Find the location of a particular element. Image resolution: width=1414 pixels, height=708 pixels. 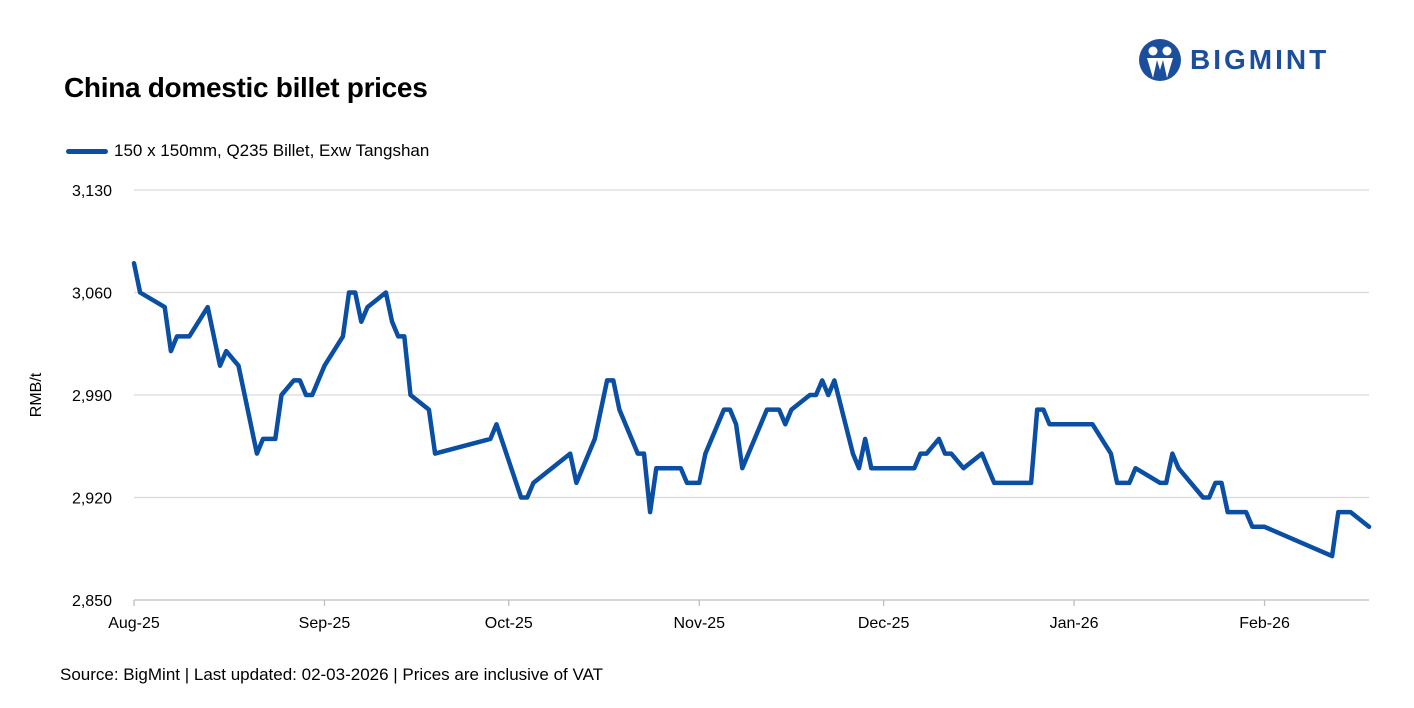

legend-label: 150 x 150mm, Q235 Billet, Exw Tangshan is located at coordinates (272, 150).